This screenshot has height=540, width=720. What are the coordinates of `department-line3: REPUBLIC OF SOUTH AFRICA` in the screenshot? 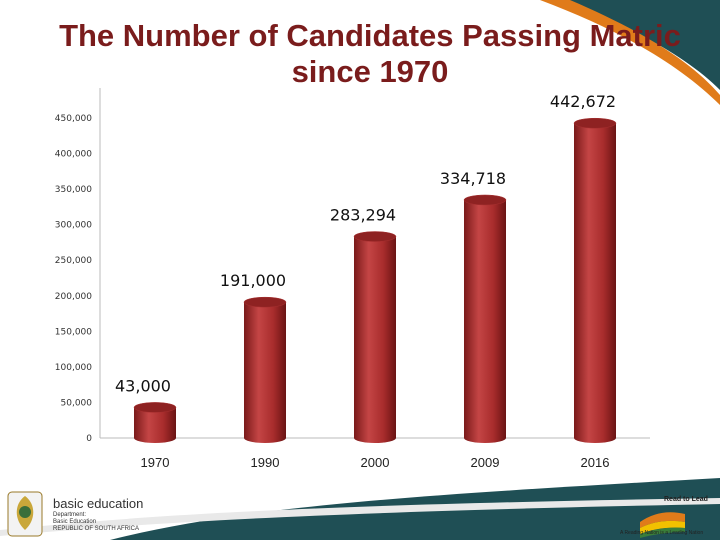 It's located at (96, 529).